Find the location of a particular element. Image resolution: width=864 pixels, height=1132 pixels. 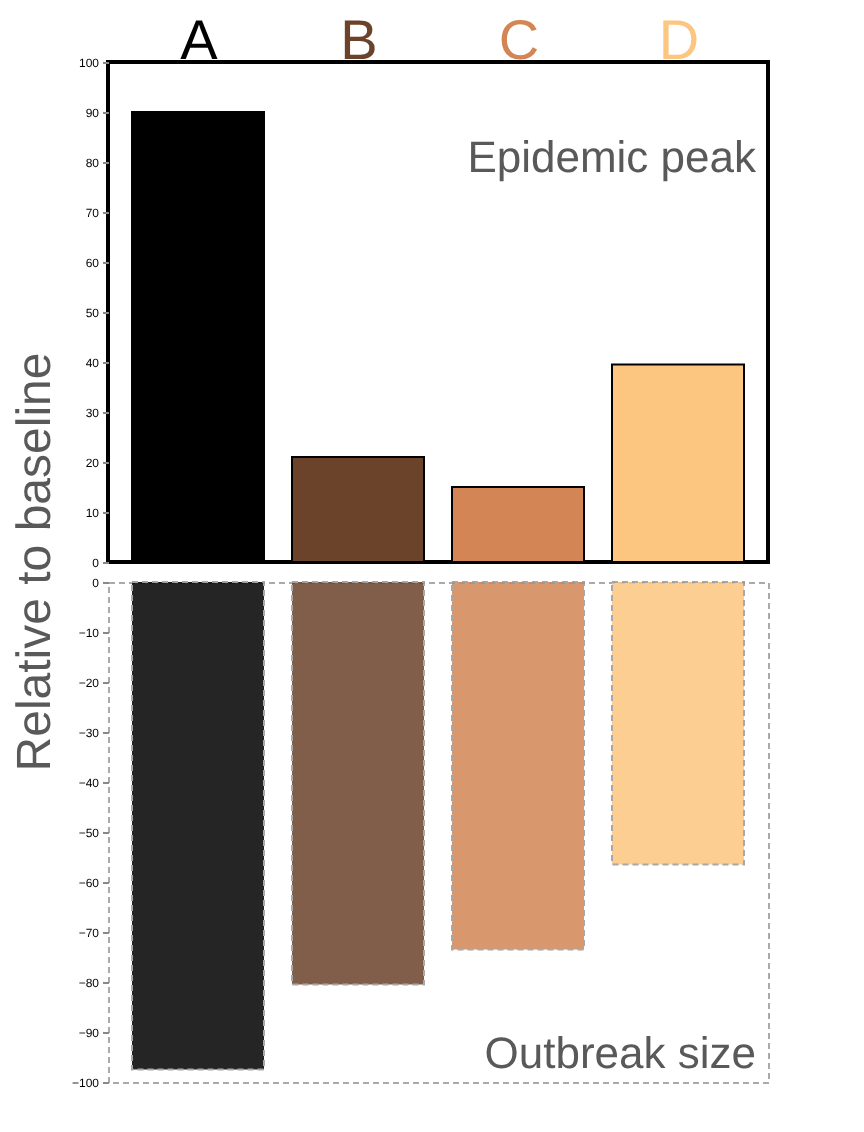

x-tick-label: B is located at coordinates (359, 40).